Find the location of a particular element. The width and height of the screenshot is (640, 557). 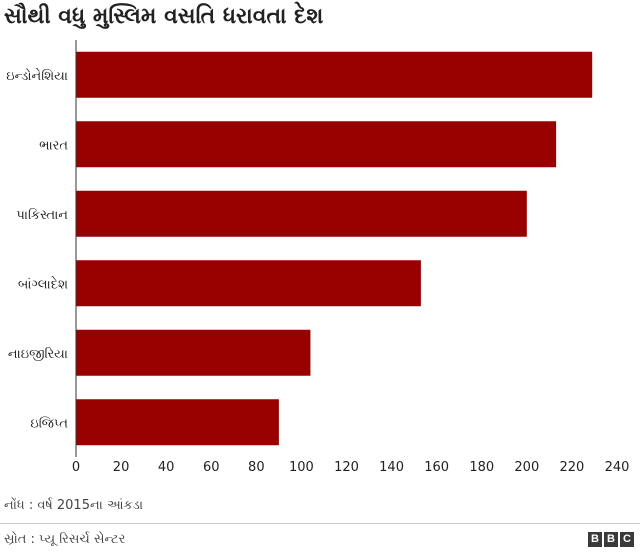

logo-letter-b2: B is located at coordinates (611, 539).